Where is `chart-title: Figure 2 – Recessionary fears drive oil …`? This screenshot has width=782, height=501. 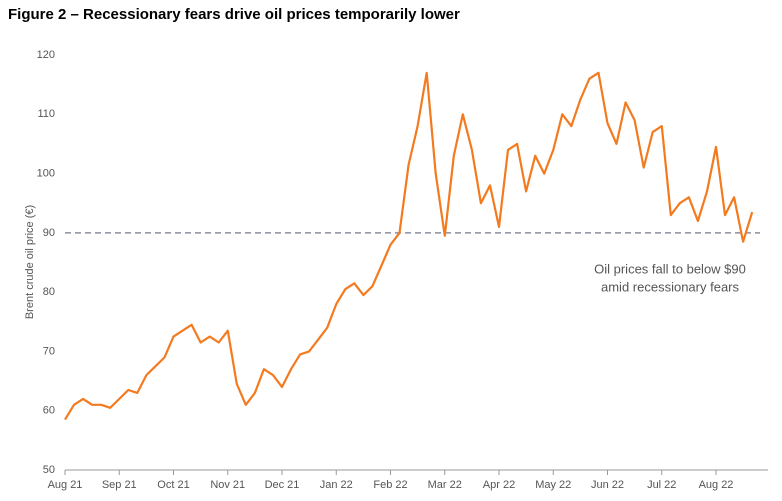
chart-title: Figure 2 – Recessionary fears drive oil … is located at coordinates (234, 14).